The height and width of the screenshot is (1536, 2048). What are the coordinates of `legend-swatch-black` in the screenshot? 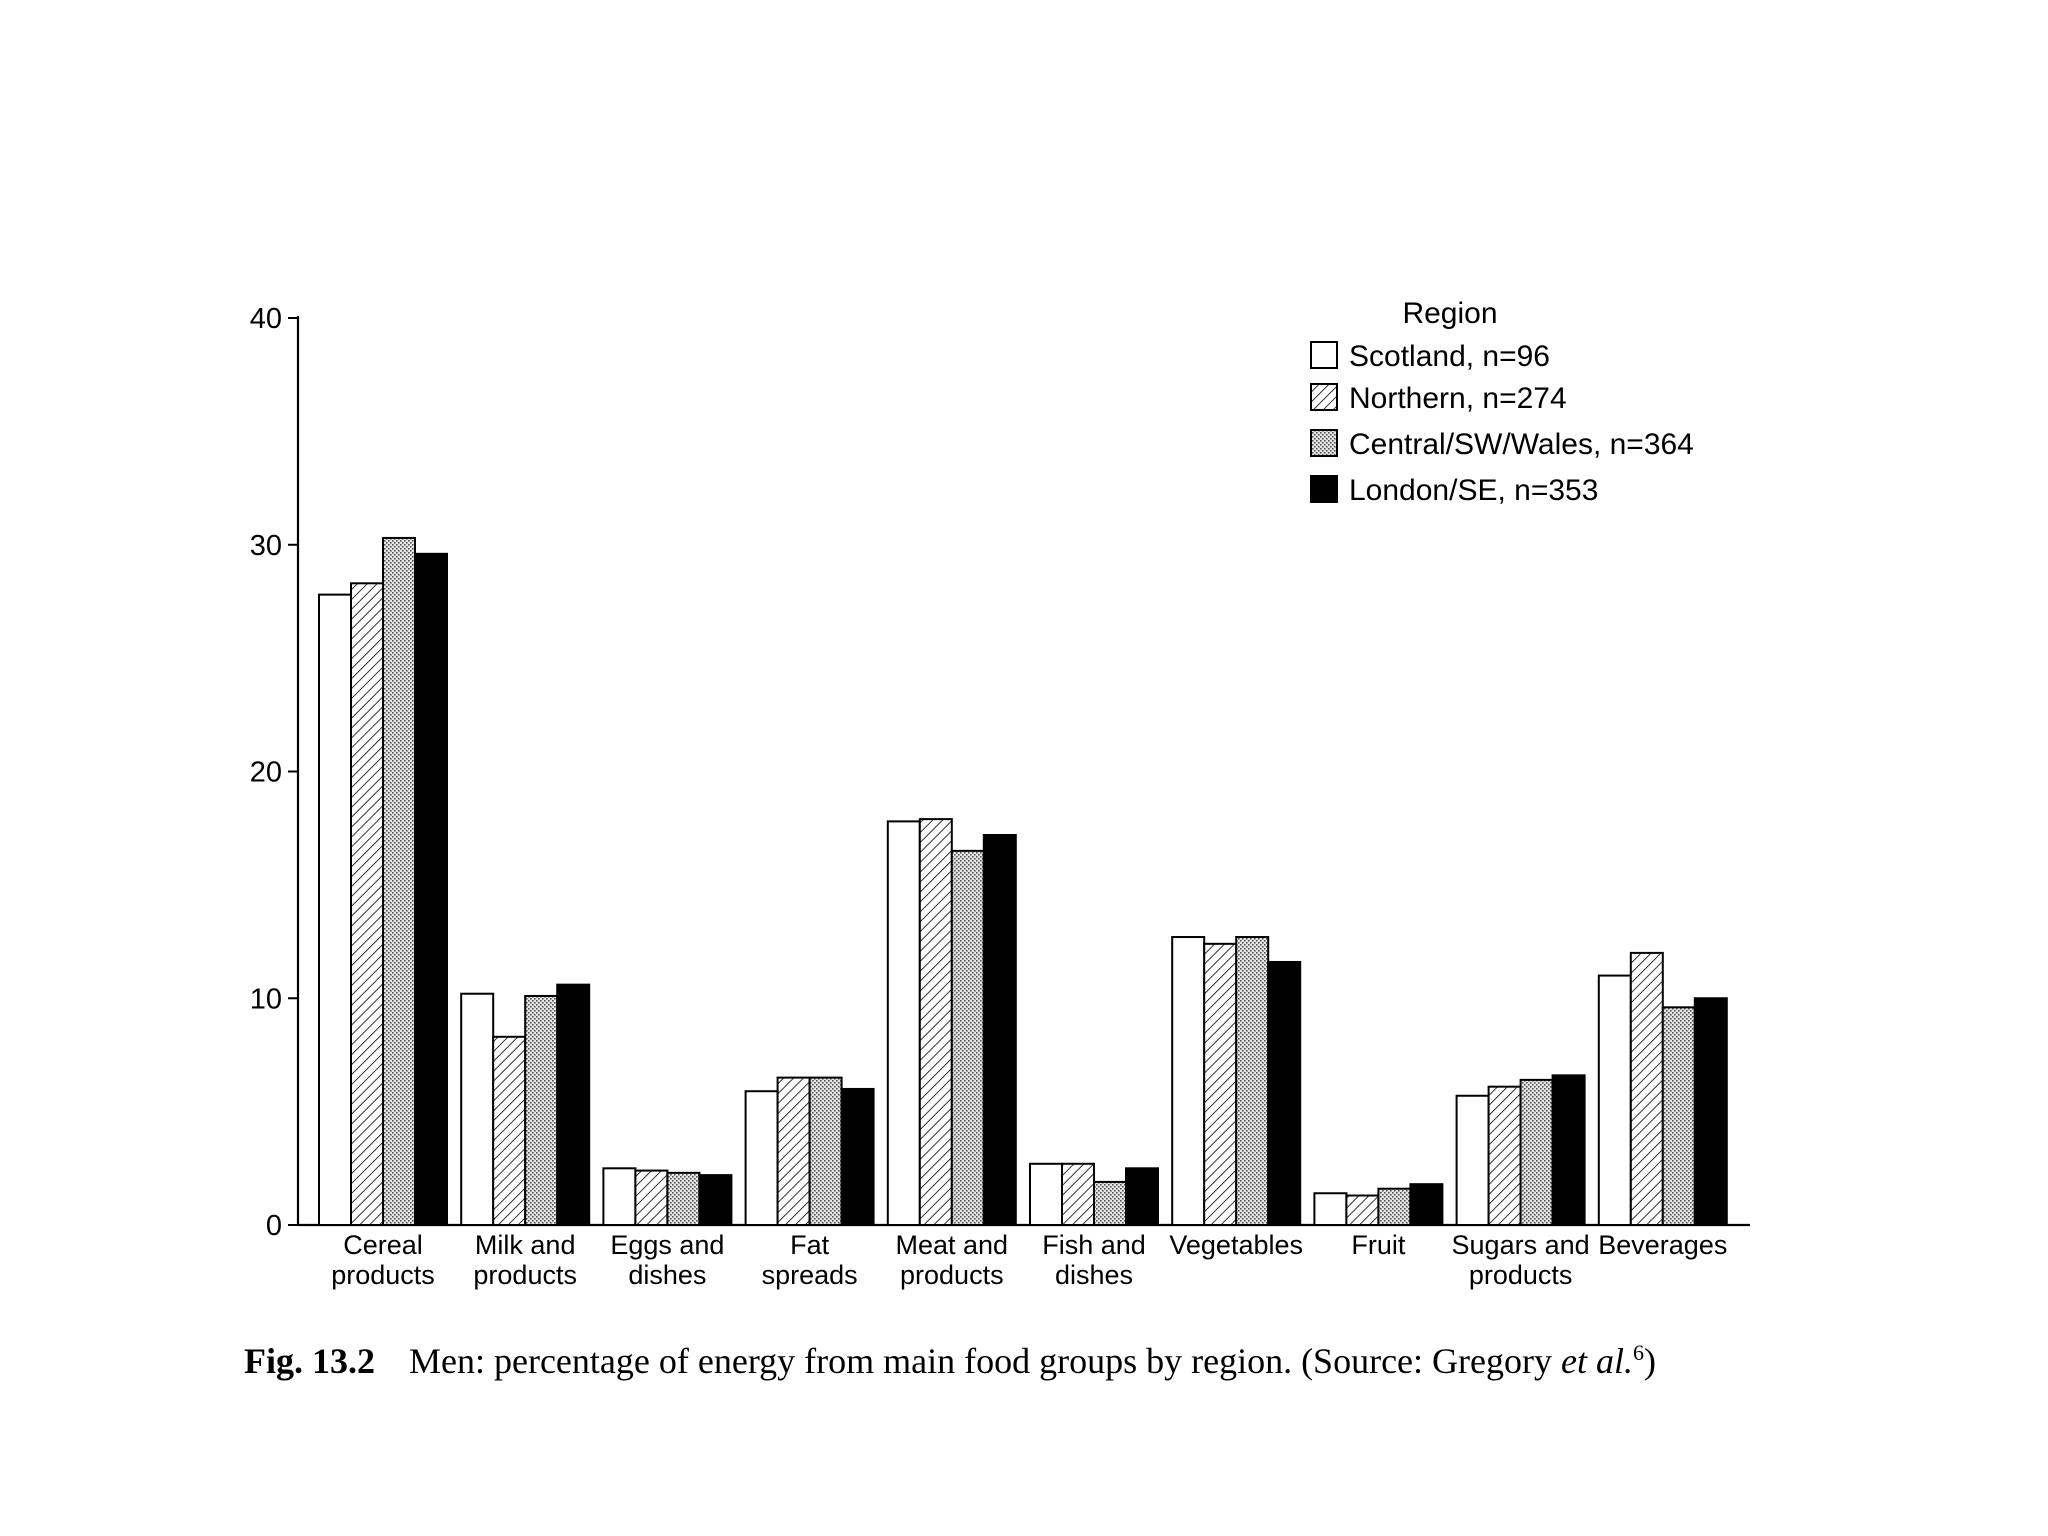 It's located at (1324, 489).